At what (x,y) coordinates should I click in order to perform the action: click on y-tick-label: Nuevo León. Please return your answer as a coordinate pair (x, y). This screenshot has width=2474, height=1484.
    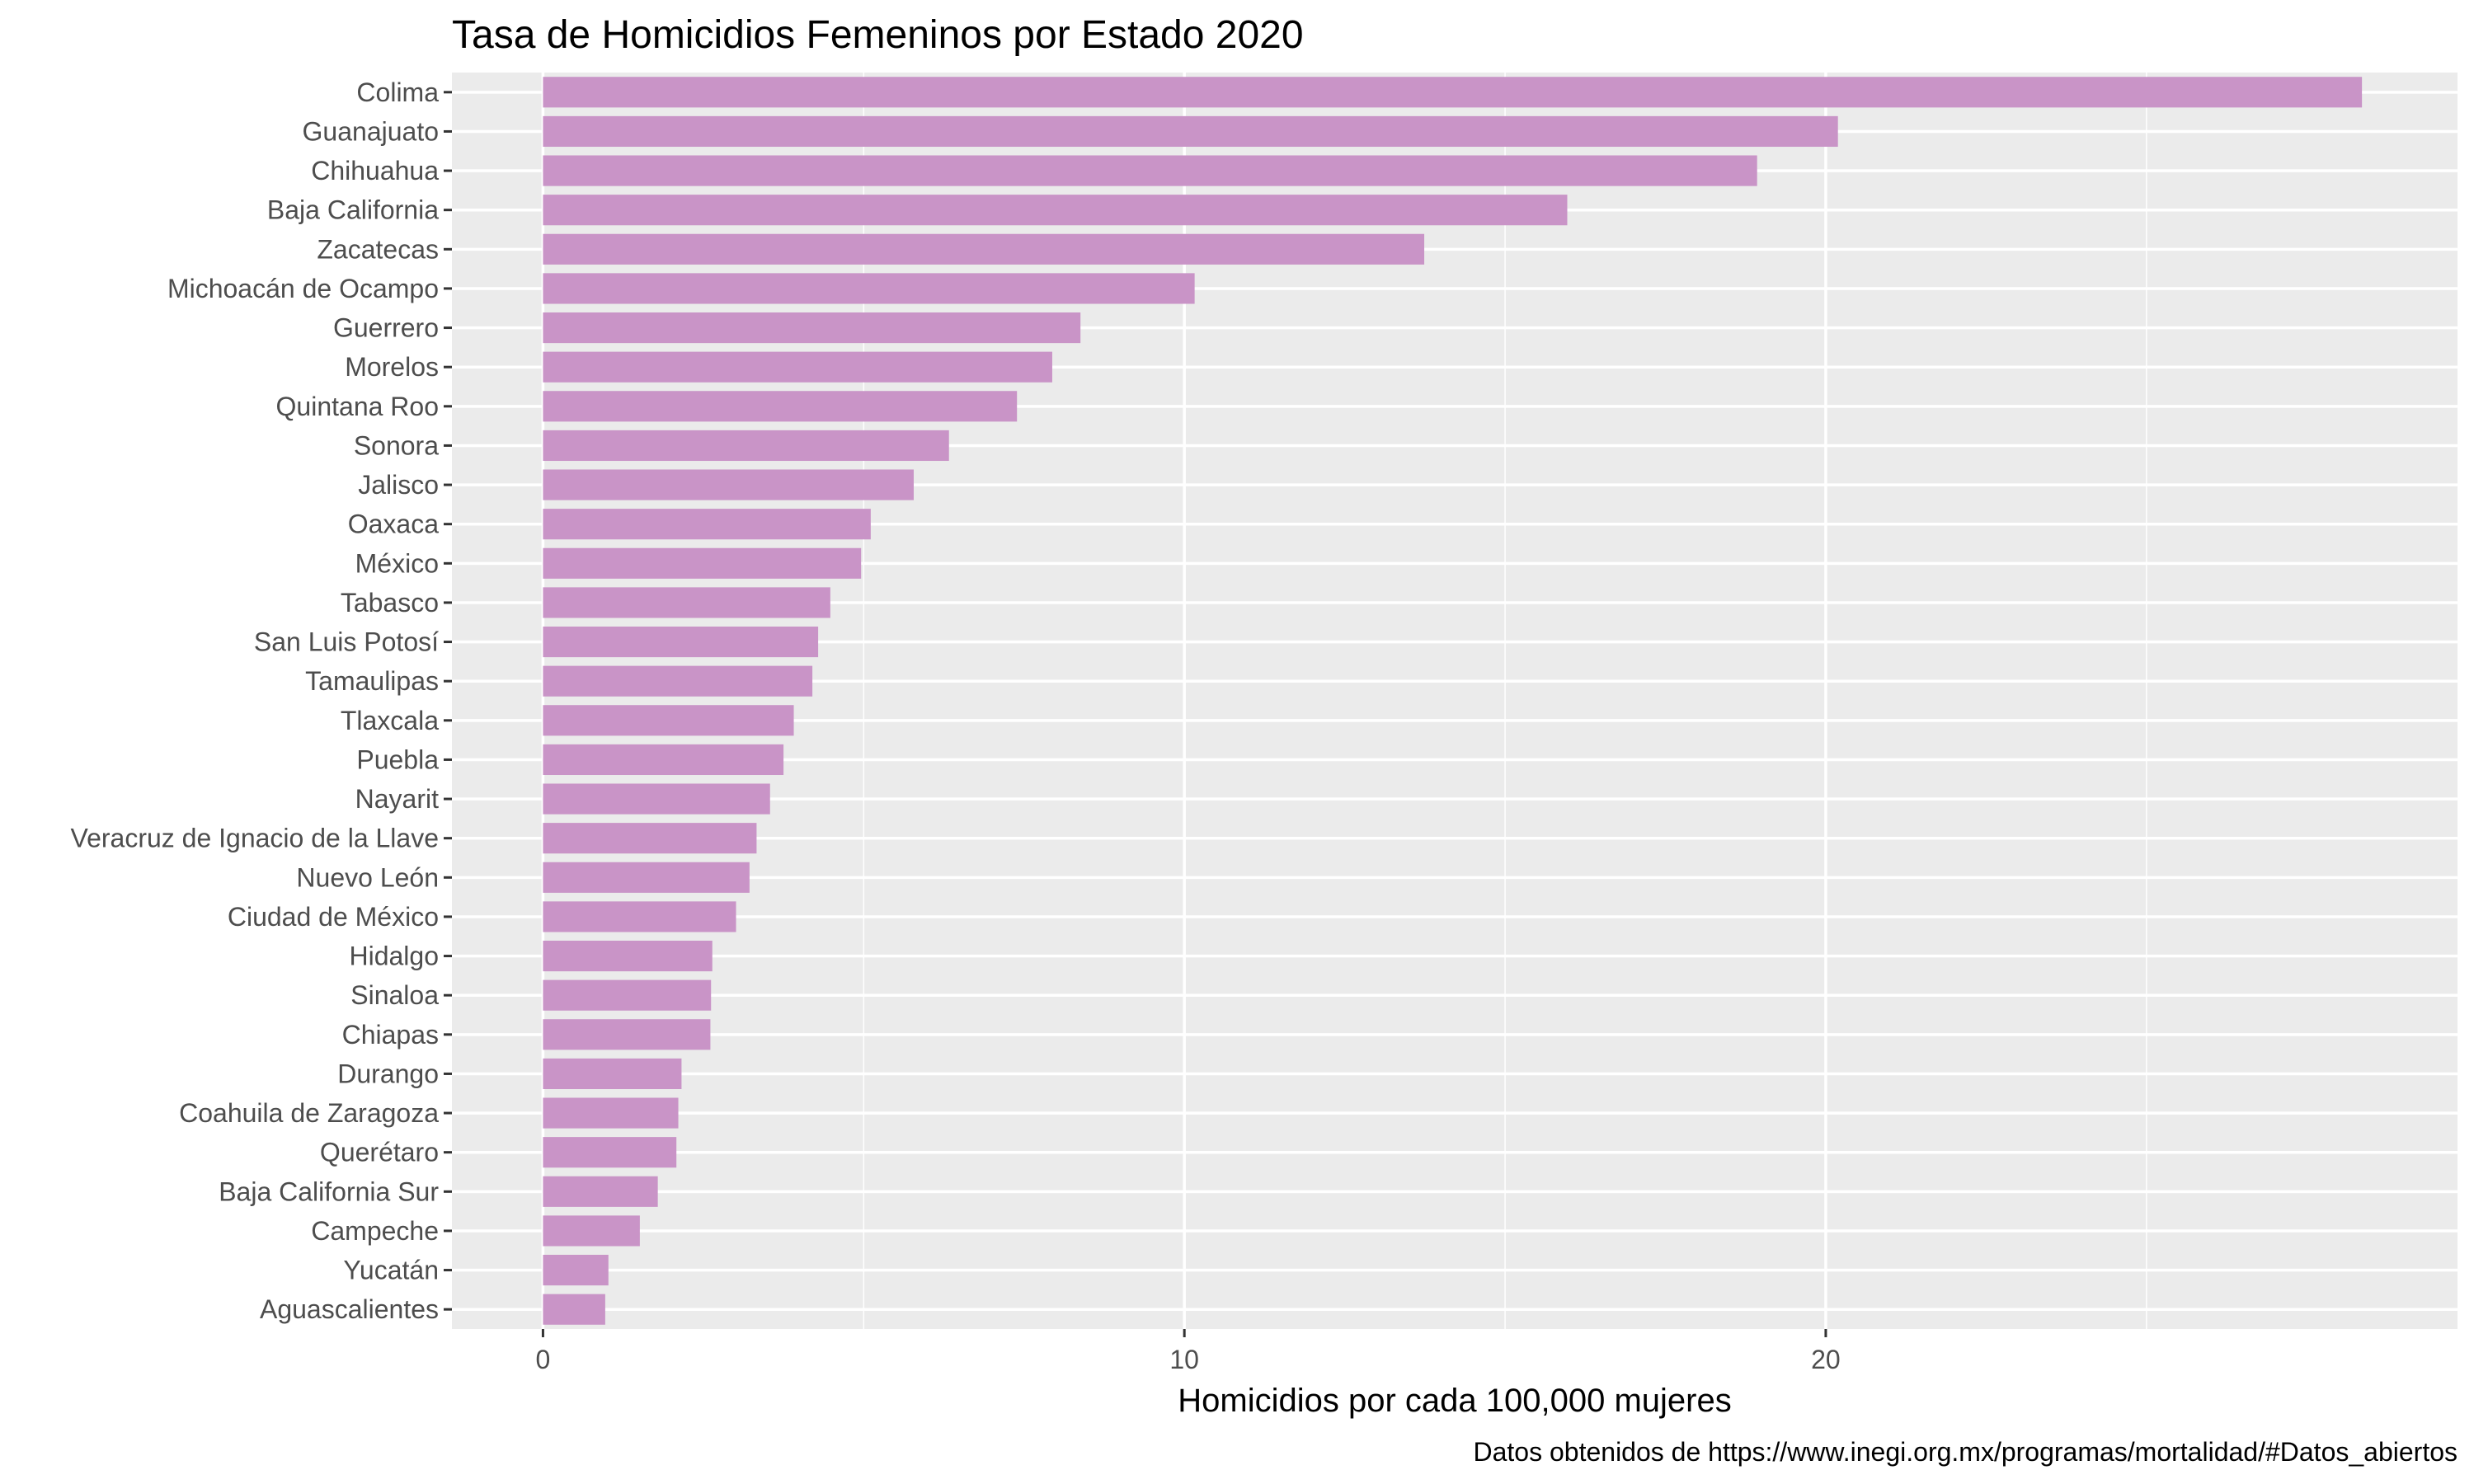
    Looking at the image, I should click on (367, 877).